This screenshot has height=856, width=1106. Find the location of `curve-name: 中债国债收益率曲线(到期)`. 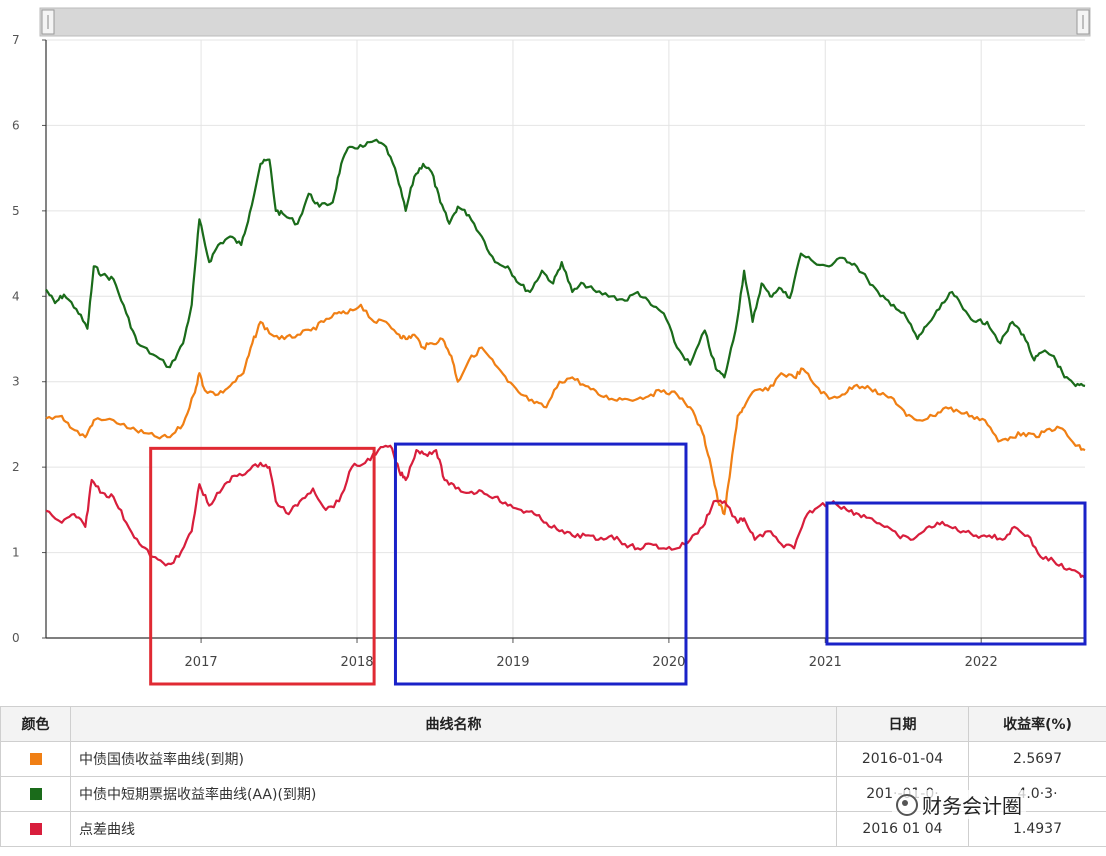

curve-name: 中债国债收益率曲线(到期) is located at coordinates (453, 759).